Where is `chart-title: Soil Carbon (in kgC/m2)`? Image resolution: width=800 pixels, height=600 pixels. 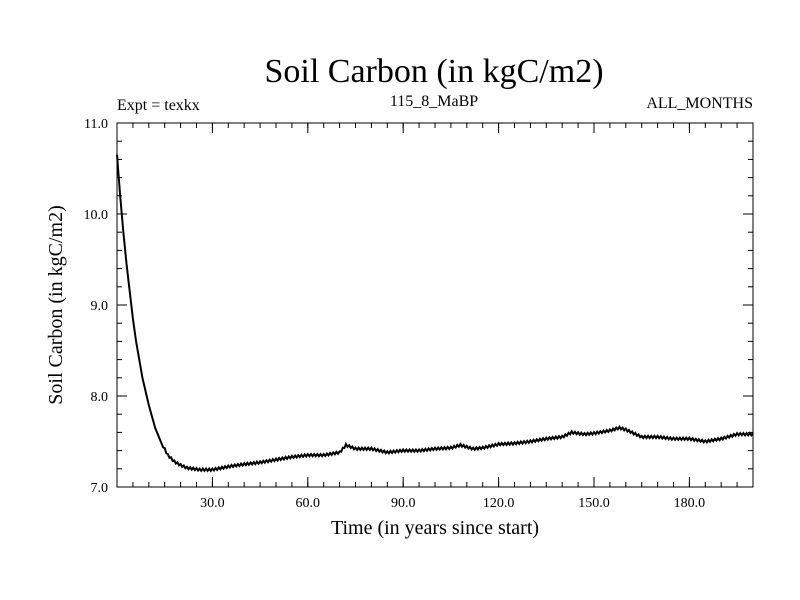
chart-title: Soil Carbon (in kgC/m2) is located at coordinates (433, 71).